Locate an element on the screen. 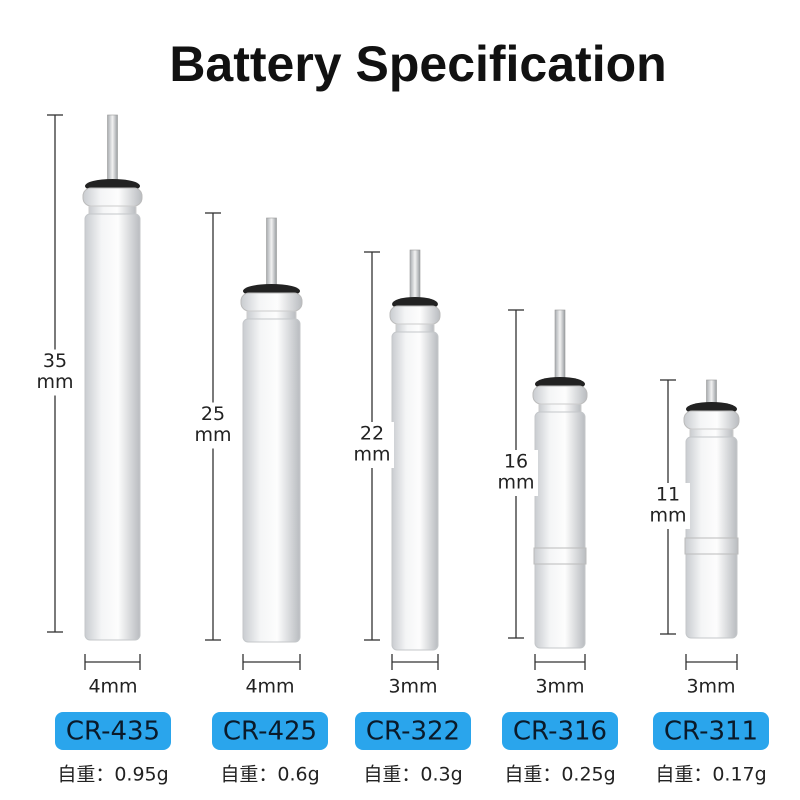 The image size is (800, 800). length-label: 25 is located at coordinates (213, 414).